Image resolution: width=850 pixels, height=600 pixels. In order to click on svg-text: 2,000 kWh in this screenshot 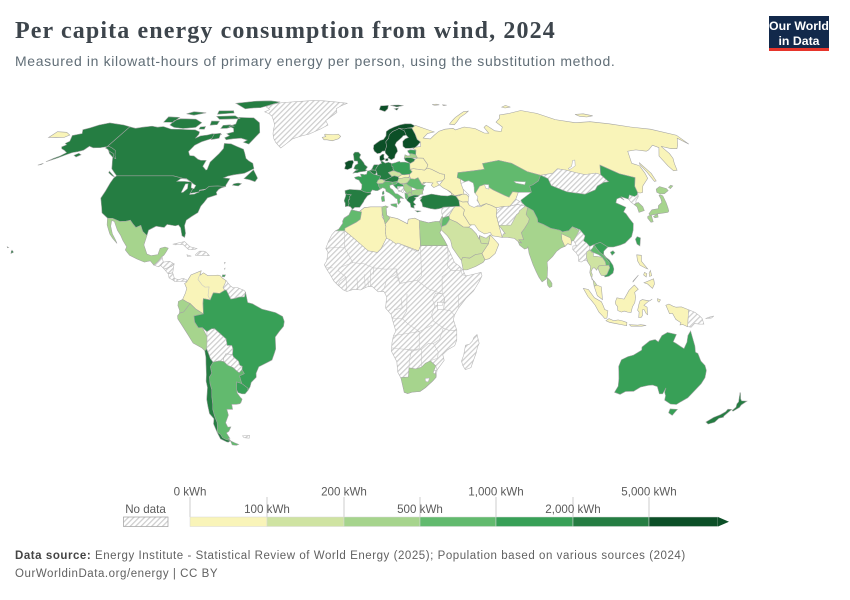, I will do `click(572, 509)`.